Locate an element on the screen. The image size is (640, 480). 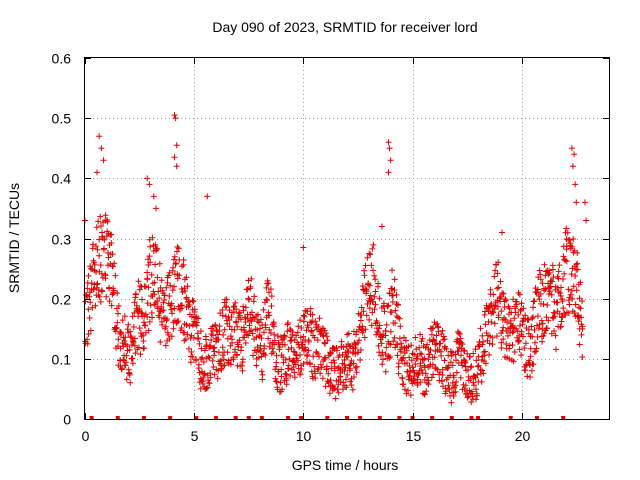
baseline-marker is located at coordinates (301, 418).